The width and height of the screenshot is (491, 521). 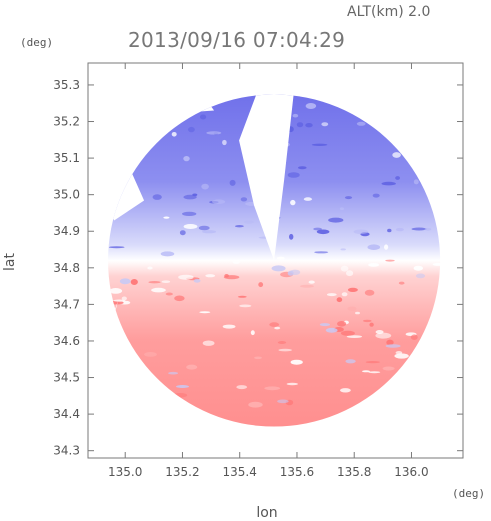 What do you see at coordinates (66, 158) in the screenshot?
I see `y-tick-label: 35.1` at bounding box center [66, 158].